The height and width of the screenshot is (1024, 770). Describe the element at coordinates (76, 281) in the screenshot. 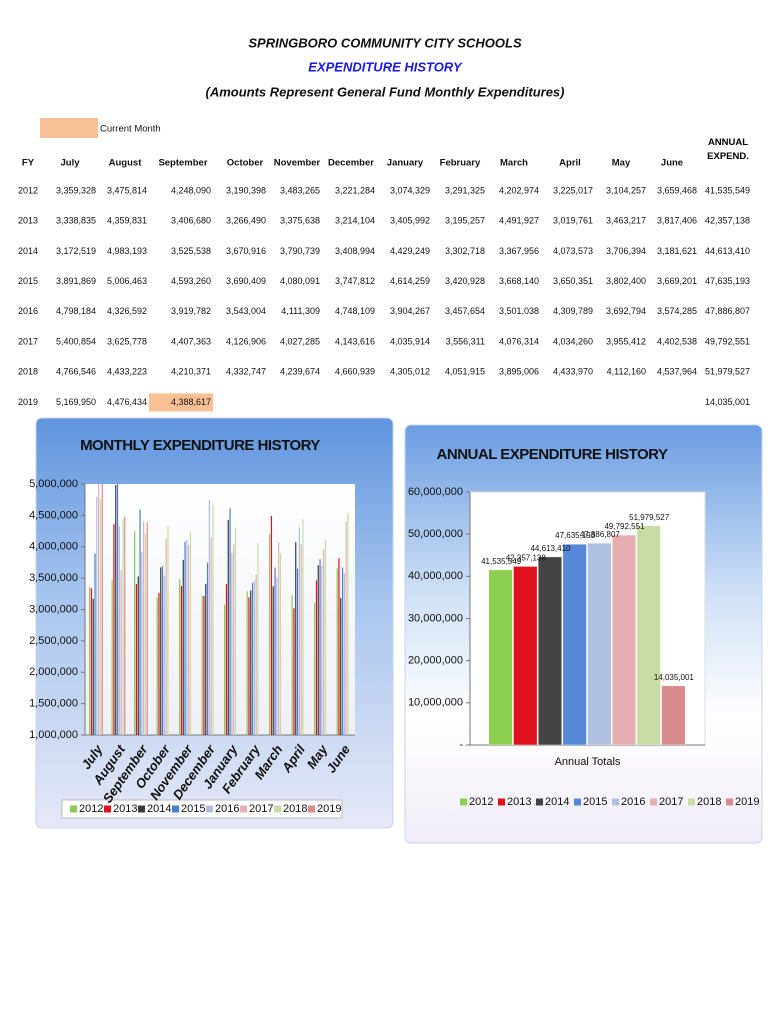

I see `month-cell: 3,891,869` at that location.